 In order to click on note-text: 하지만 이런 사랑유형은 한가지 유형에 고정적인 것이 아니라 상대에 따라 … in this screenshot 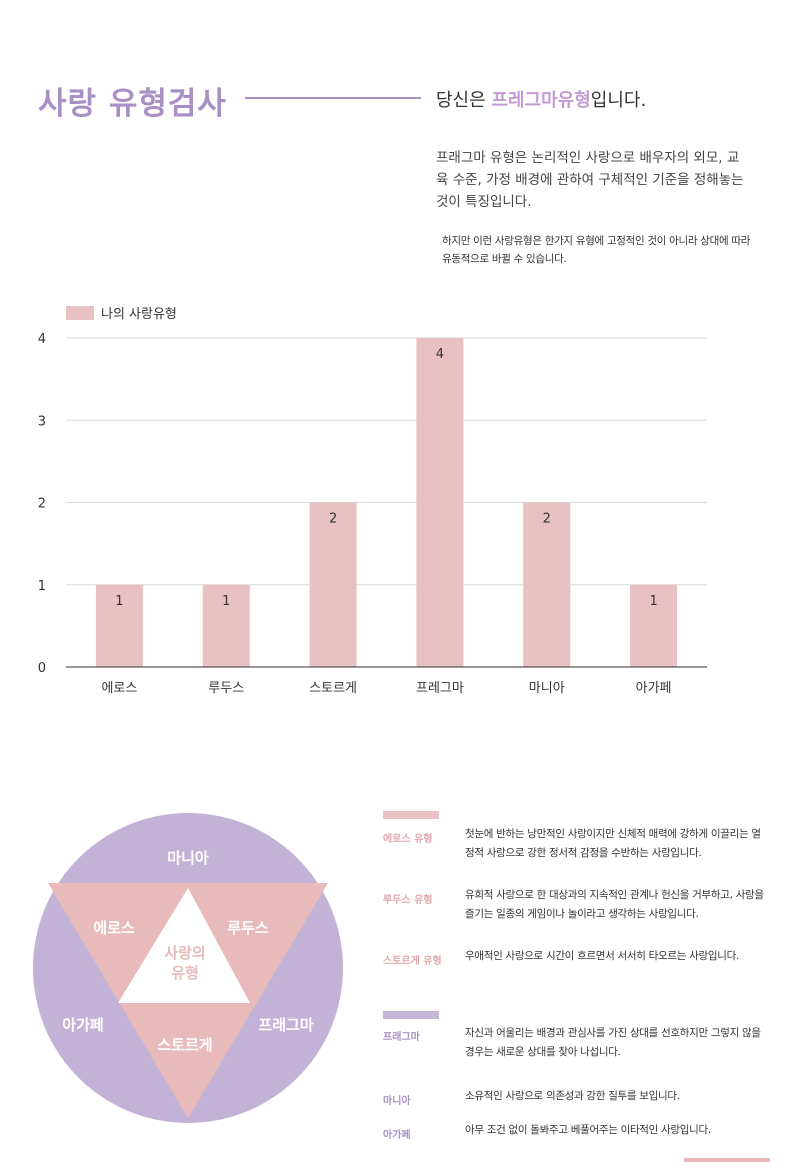, I will do `click(596, 250)`.